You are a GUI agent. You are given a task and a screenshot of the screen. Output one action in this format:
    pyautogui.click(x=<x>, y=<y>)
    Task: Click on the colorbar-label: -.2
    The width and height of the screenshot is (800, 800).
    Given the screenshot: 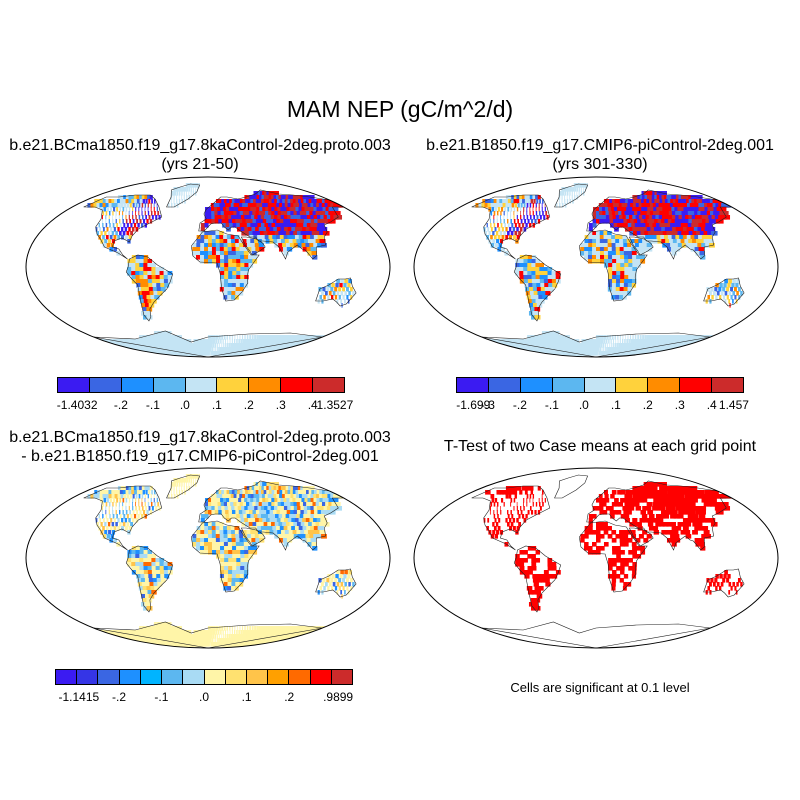 What is the action you would take?
    pyautogui.click(x=119, y=697)
    